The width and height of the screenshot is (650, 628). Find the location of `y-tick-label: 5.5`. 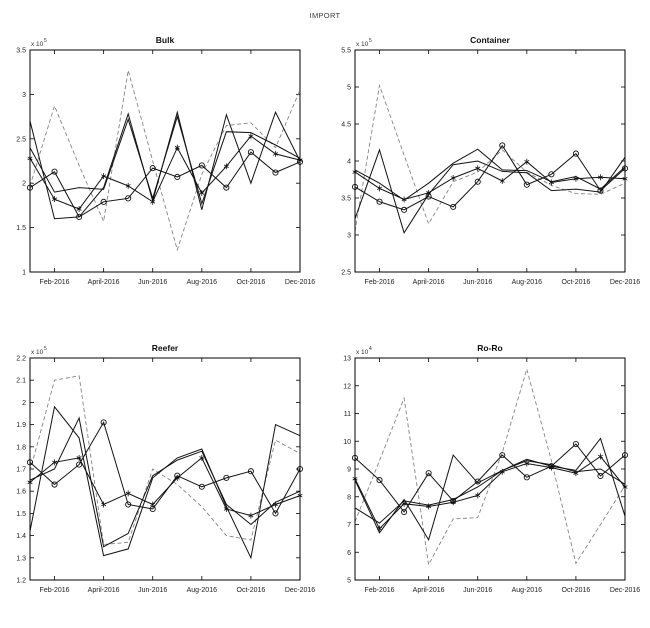

y-tick-label: 5.5 is located at coordinates (346, 51).